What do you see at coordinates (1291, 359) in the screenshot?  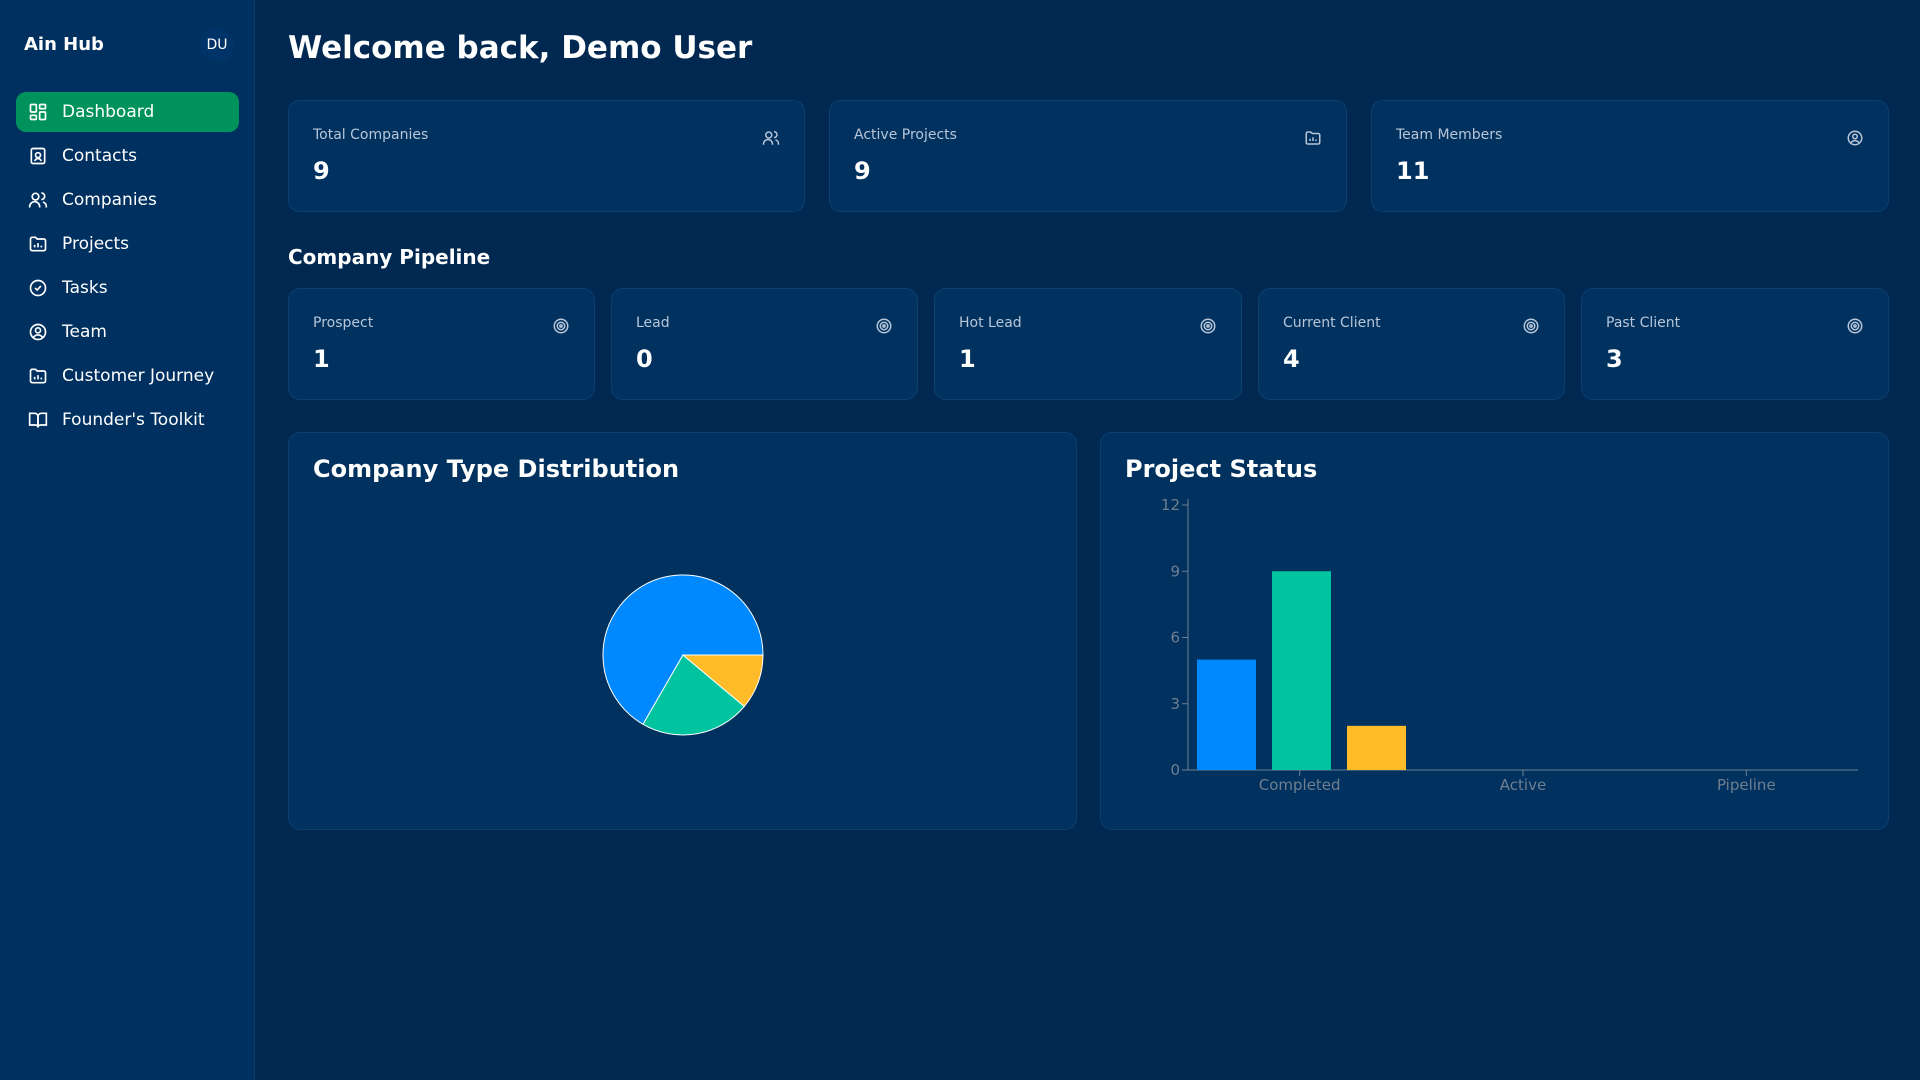 I see `stage-value: 4` at bounding box center [1291, 359].